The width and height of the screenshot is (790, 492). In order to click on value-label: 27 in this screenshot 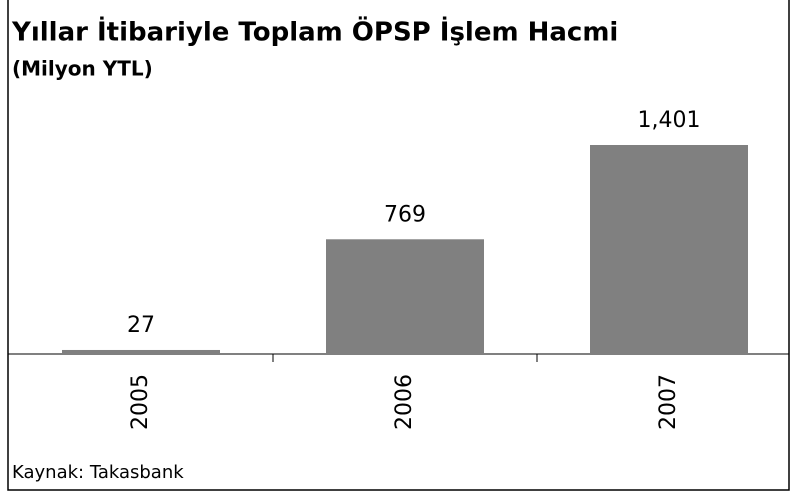, I will do `click(141, 325)`.